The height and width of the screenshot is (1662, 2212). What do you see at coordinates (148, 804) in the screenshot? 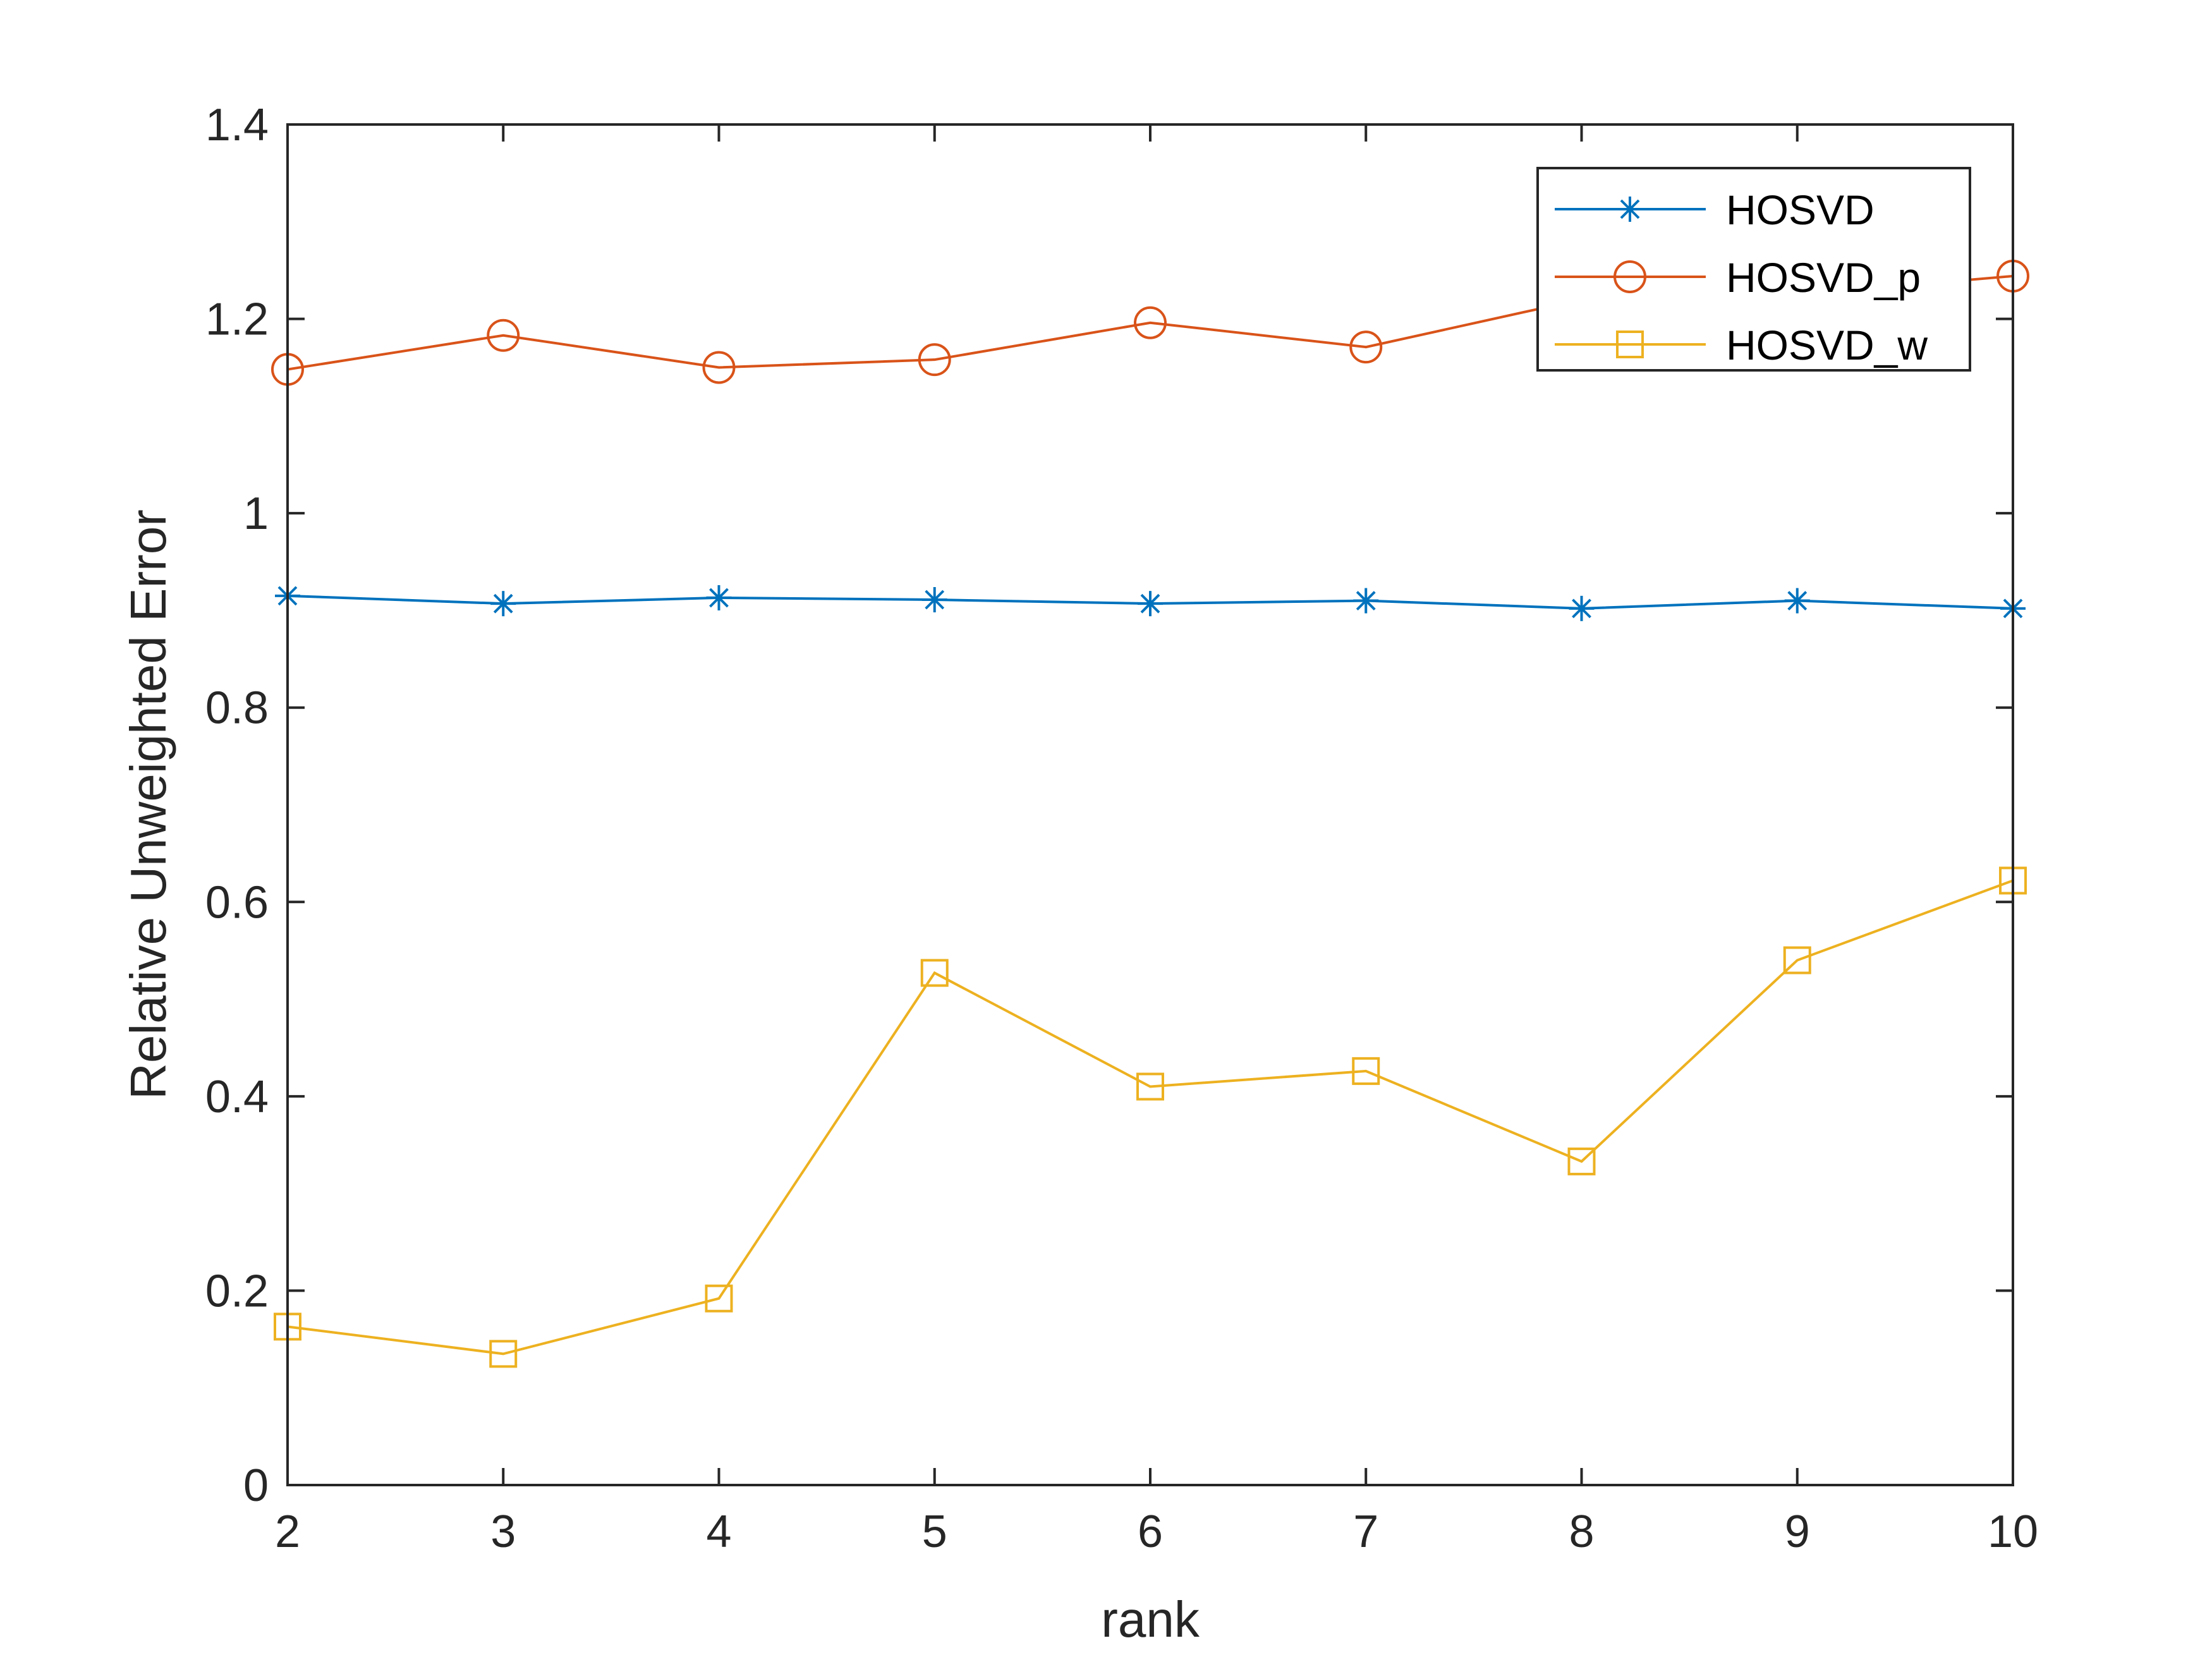
I see `y-axis-label: Relative Unweighted Error` at bounding box center [148, 804].